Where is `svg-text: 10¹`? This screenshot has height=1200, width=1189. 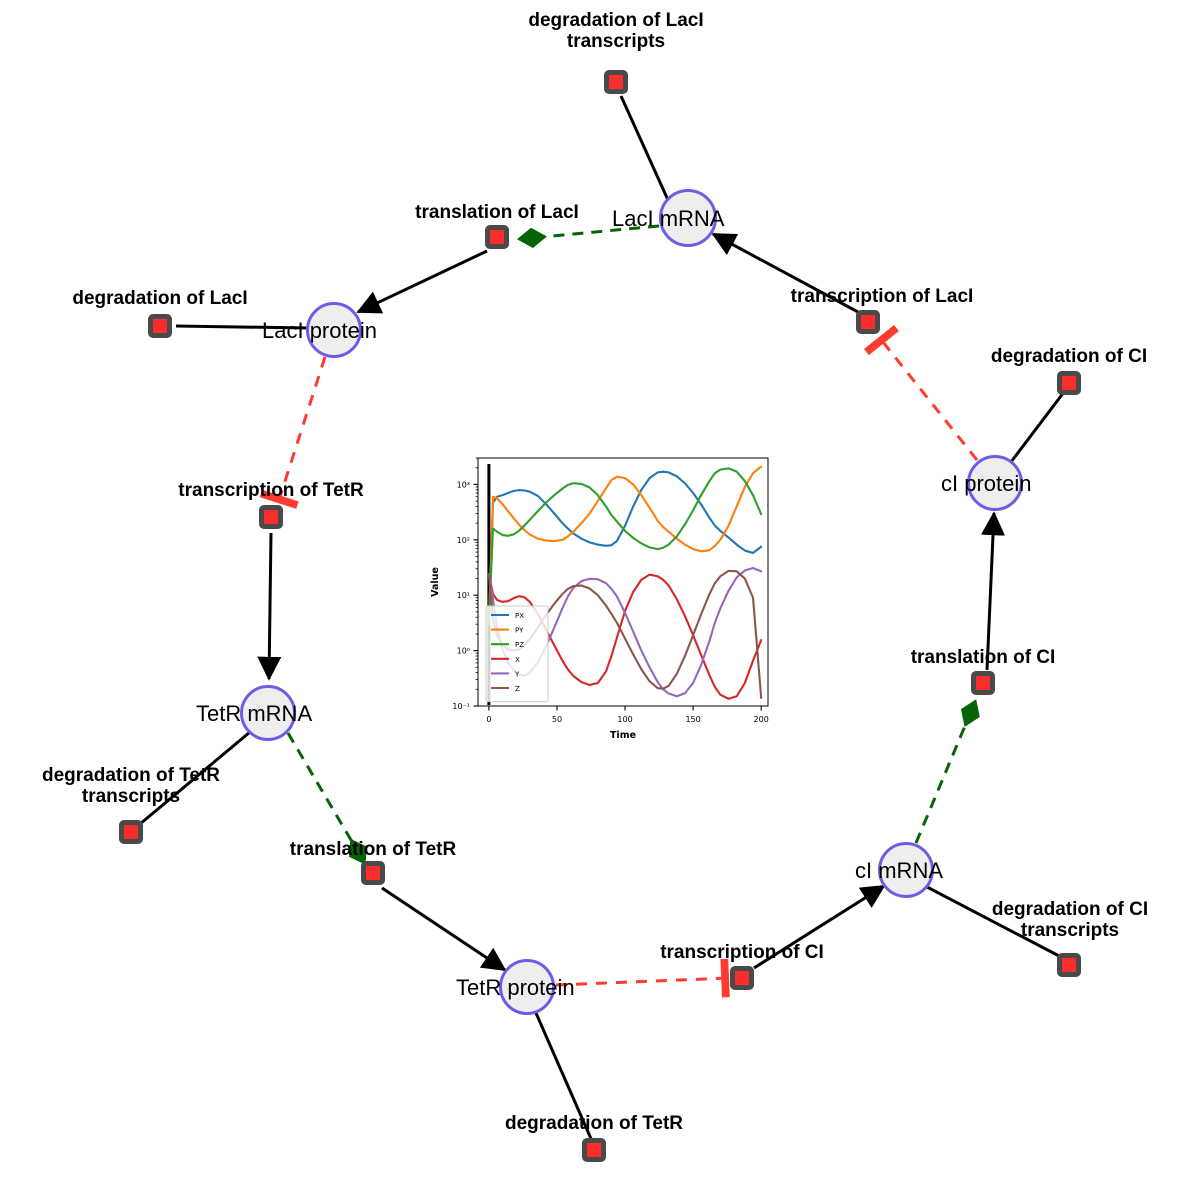
svg-text: 10¹ is located at coordinates (463, 595).